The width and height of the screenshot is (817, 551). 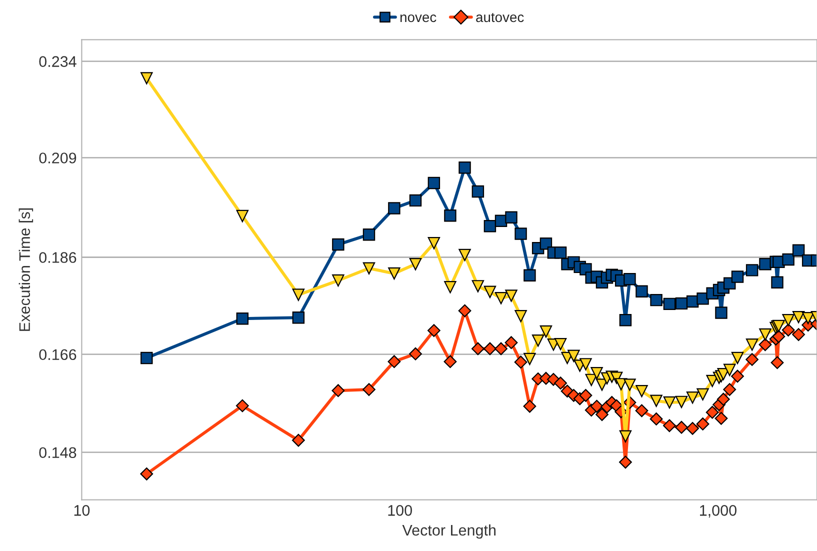 What do you see at coordinates (57, 257) in the screenshot?
I see `y-tick-label: 0.186` at bounding box center [57, 257].